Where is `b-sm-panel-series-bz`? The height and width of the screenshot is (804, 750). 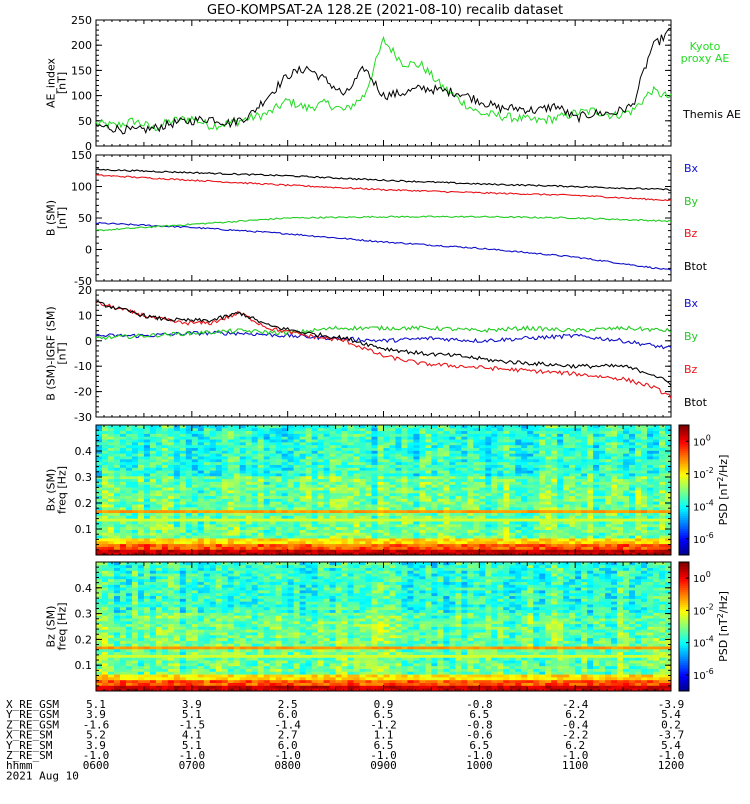 b-sm-panel-series-bz is located at coordinates (383, 188).